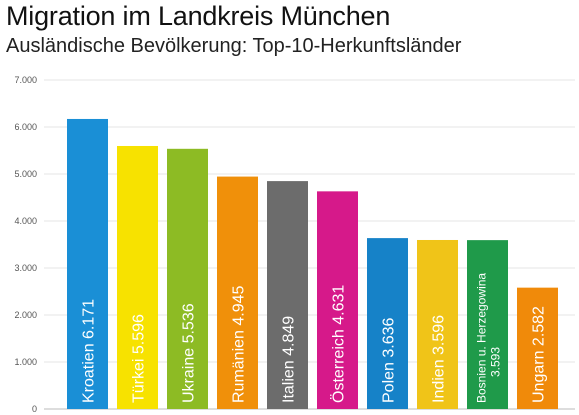 Image resolution: width=579 pixels, height=415 pixels. Describe the element at coordinates (25, 127) in the screenshot. I see `y-tick-label: 6.000` at that location.